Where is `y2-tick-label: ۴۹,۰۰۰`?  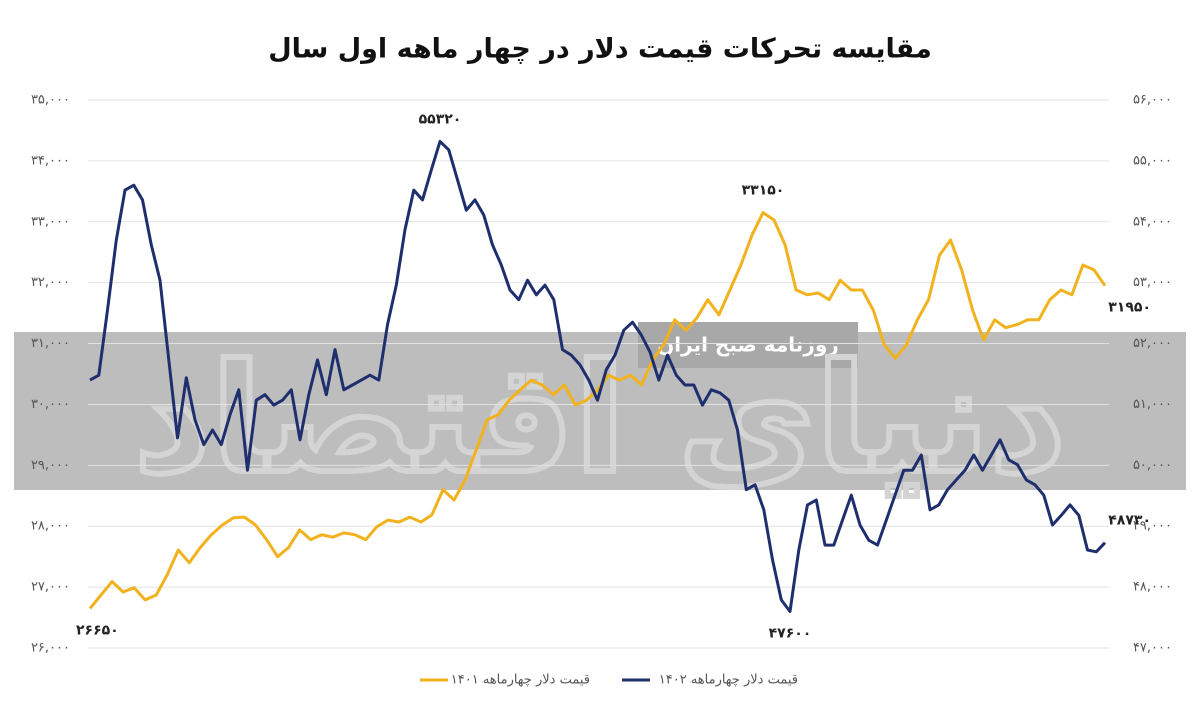
y2-tick-label: ۴۹,۰۰۰ is located at coordinates (1152, 526).